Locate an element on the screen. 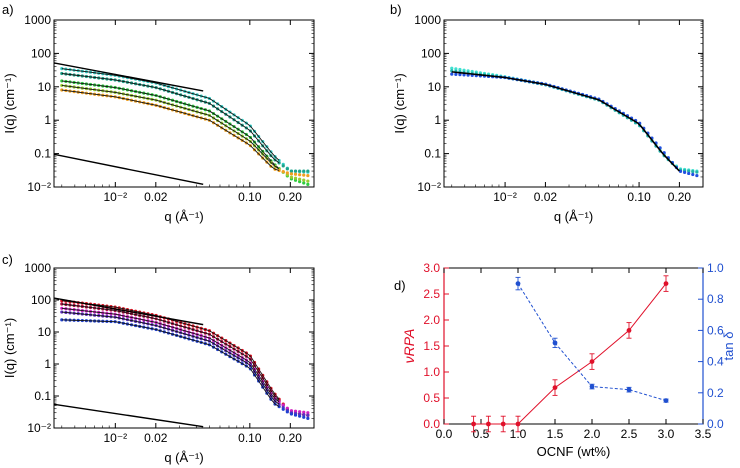 The width and height of the screenshot is (740, 468). y-right-axis-label: tan δ is located at coordinates (728, 346).